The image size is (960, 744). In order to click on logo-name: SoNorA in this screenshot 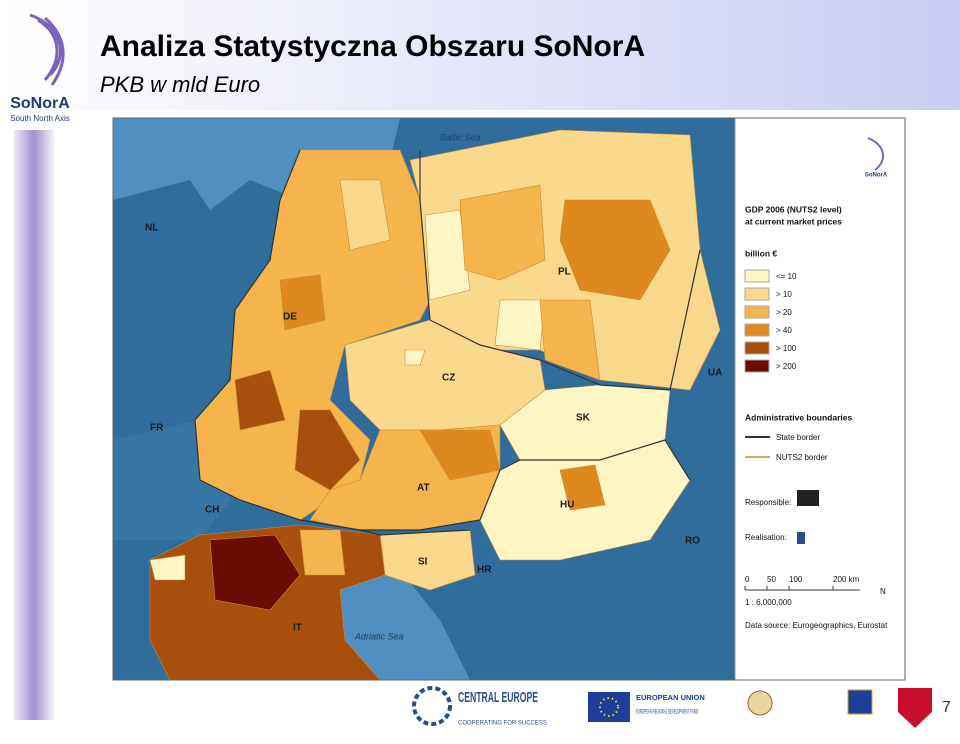, I will do `click(40, 103)`.